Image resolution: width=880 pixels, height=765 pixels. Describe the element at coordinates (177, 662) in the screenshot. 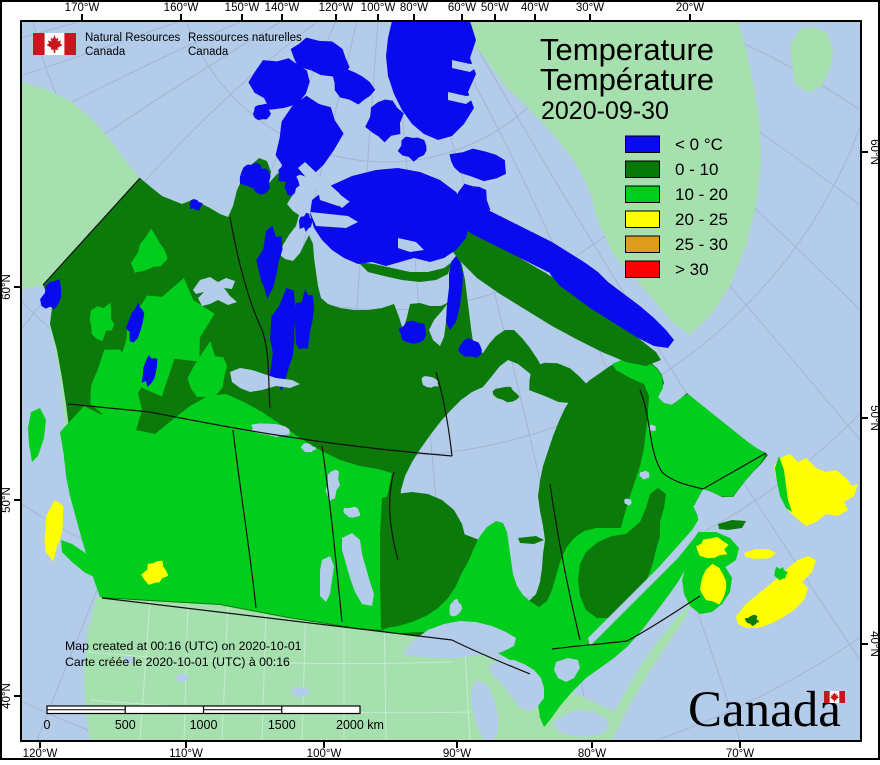

I see `svg-text:Carte créée le 2020-10-01 (UTC: Carte créée le 2020-10-01 (UTC) à 00:16` at that location.